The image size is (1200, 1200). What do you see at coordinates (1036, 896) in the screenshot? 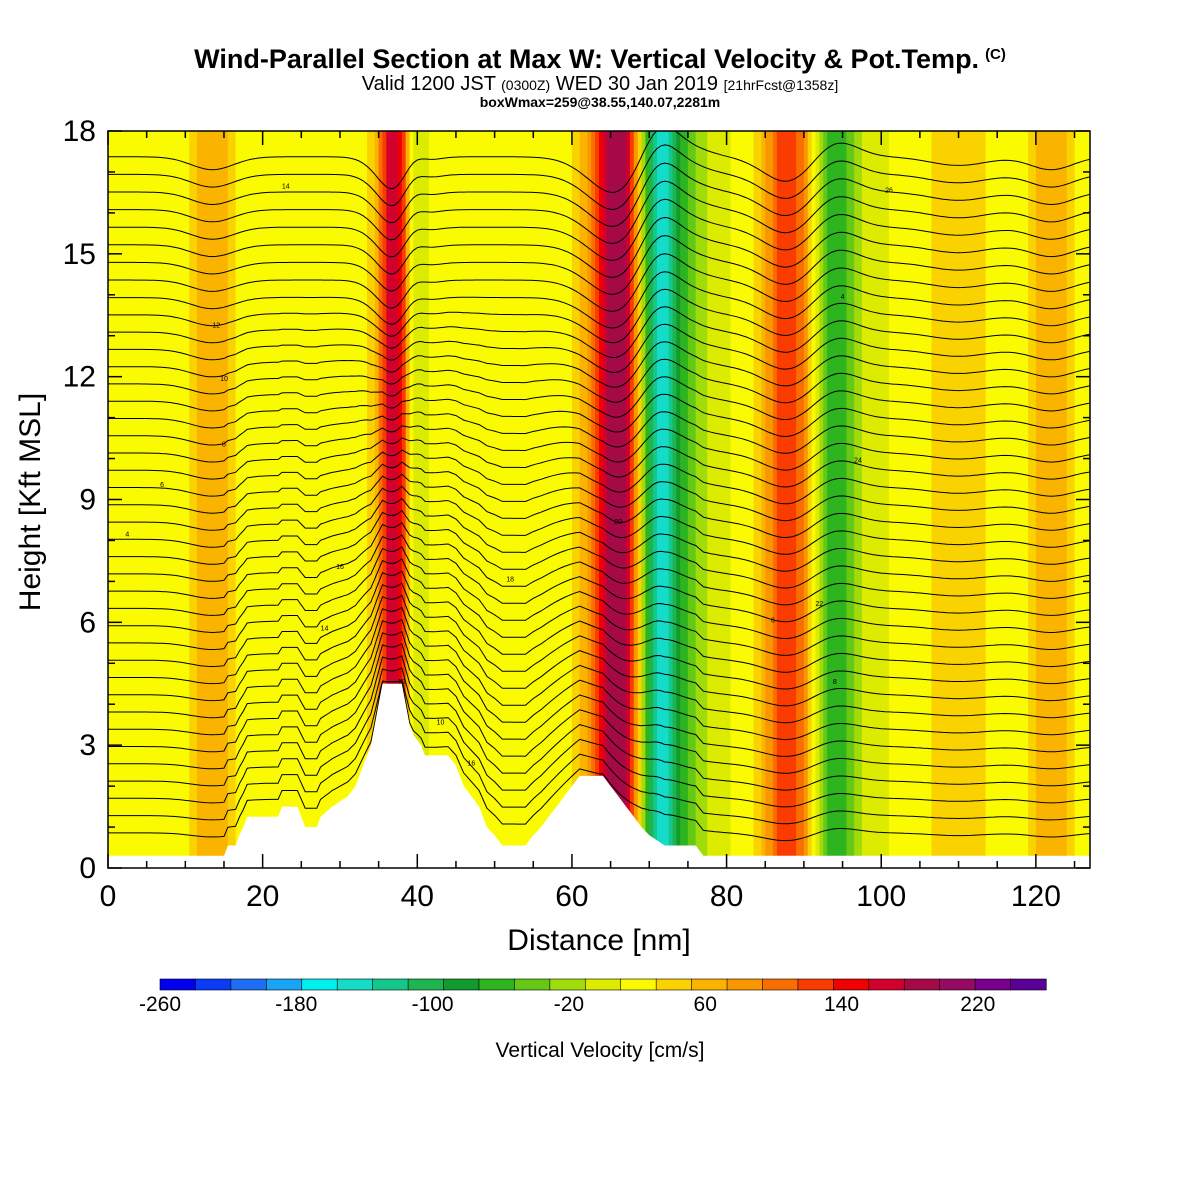
I see `x-tick-label: 120` at bounding box center [1036, 896].